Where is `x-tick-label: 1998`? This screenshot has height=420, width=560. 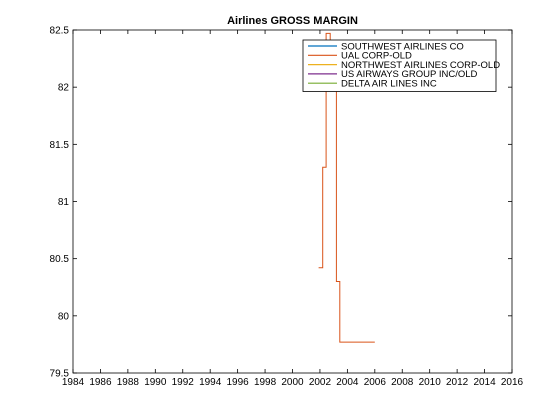
x-tick-label: 1998 is located at coordinates (265, 382).